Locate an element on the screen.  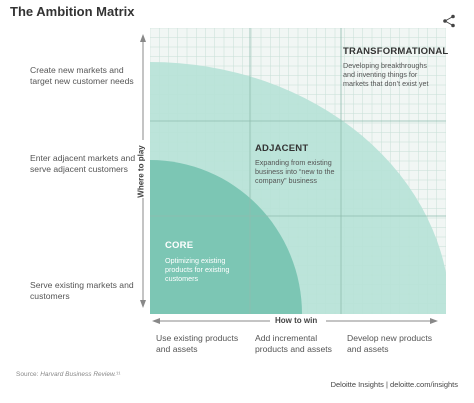
core-zone-shape is located at coordinates (226, 237).